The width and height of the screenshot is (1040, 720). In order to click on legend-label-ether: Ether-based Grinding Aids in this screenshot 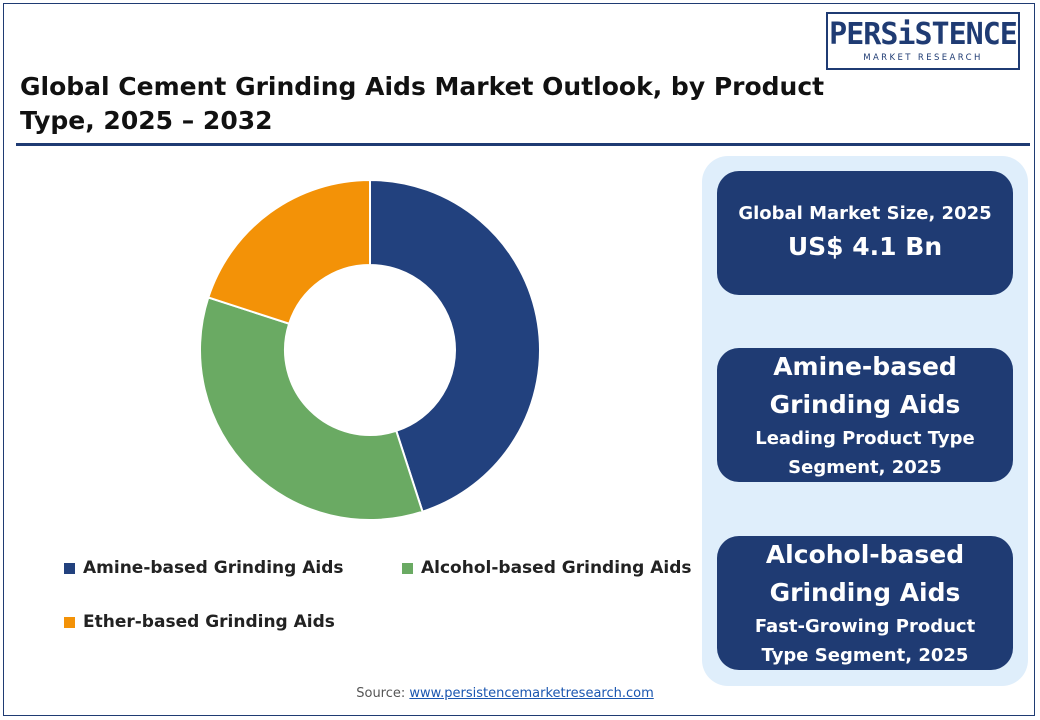, I will do `click(209, 622)`.